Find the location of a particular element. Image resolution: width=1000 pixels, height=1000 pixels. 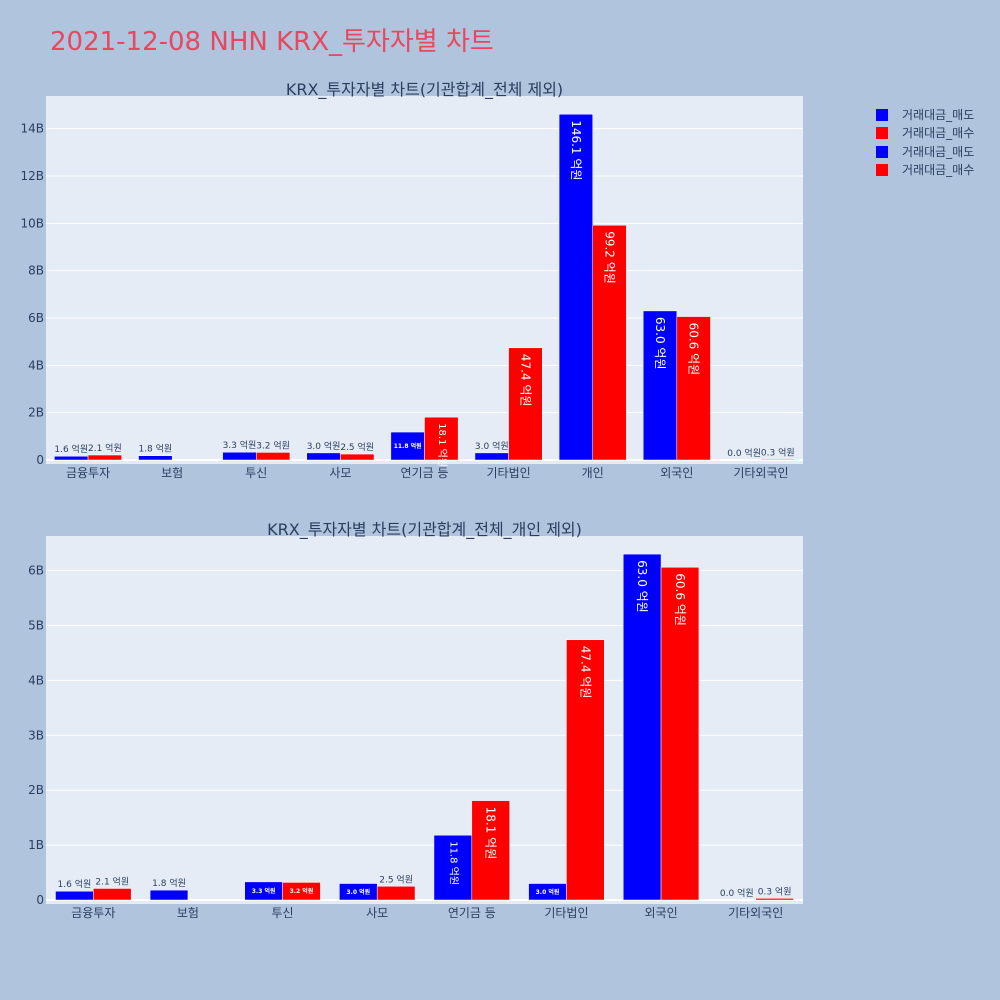

data-label: 99.2 억원 is located at coordinates (610, 257).